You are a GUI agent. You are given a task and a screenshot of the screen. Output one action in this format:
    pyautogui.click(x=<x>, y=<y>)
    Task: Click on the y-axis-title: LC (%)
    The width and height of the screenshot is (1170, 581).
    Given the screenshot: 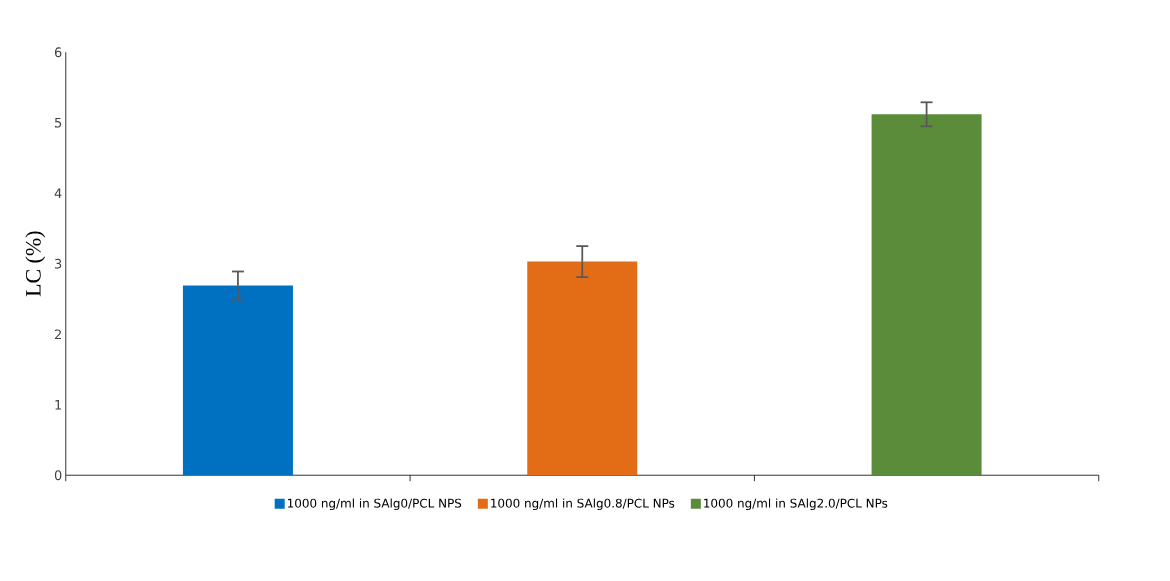 What is the action you would take?
    pyautogui.click(x=35, y=264)
    